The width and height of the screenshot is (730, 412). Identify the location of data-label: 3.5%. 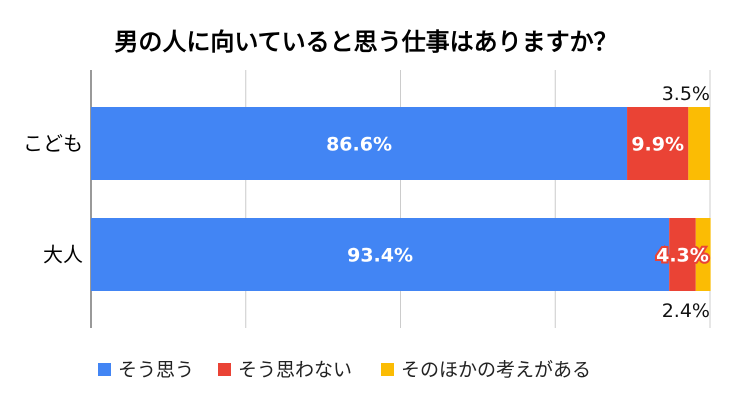
(686, 94).